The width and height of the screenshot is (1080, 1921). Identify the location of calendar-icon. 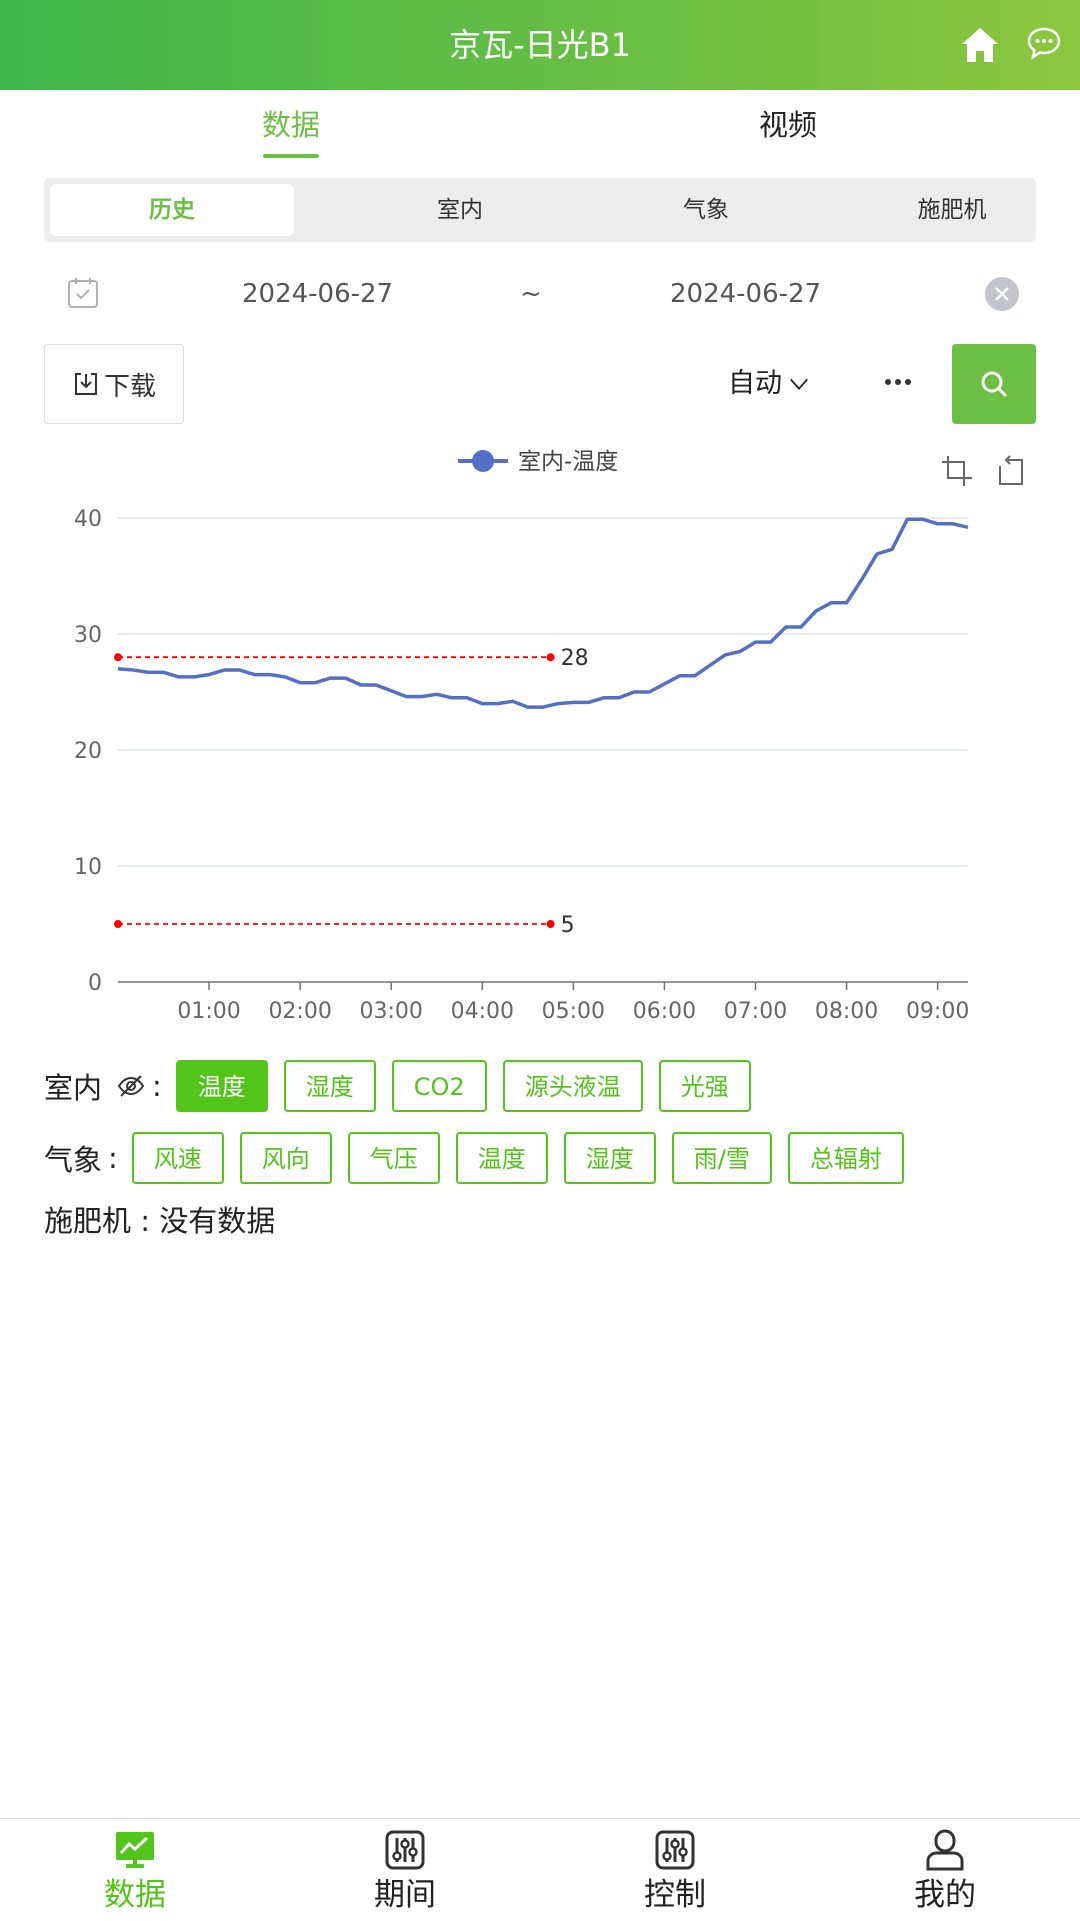
(83, 293).